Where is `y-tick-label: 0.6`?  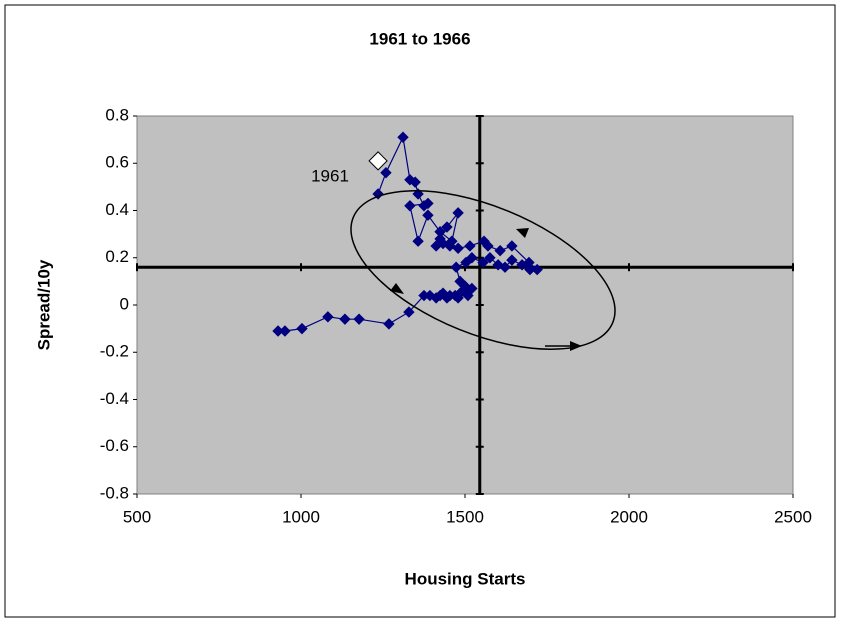 y-tick-label: 0.6 is located at coordinates (117, 162).